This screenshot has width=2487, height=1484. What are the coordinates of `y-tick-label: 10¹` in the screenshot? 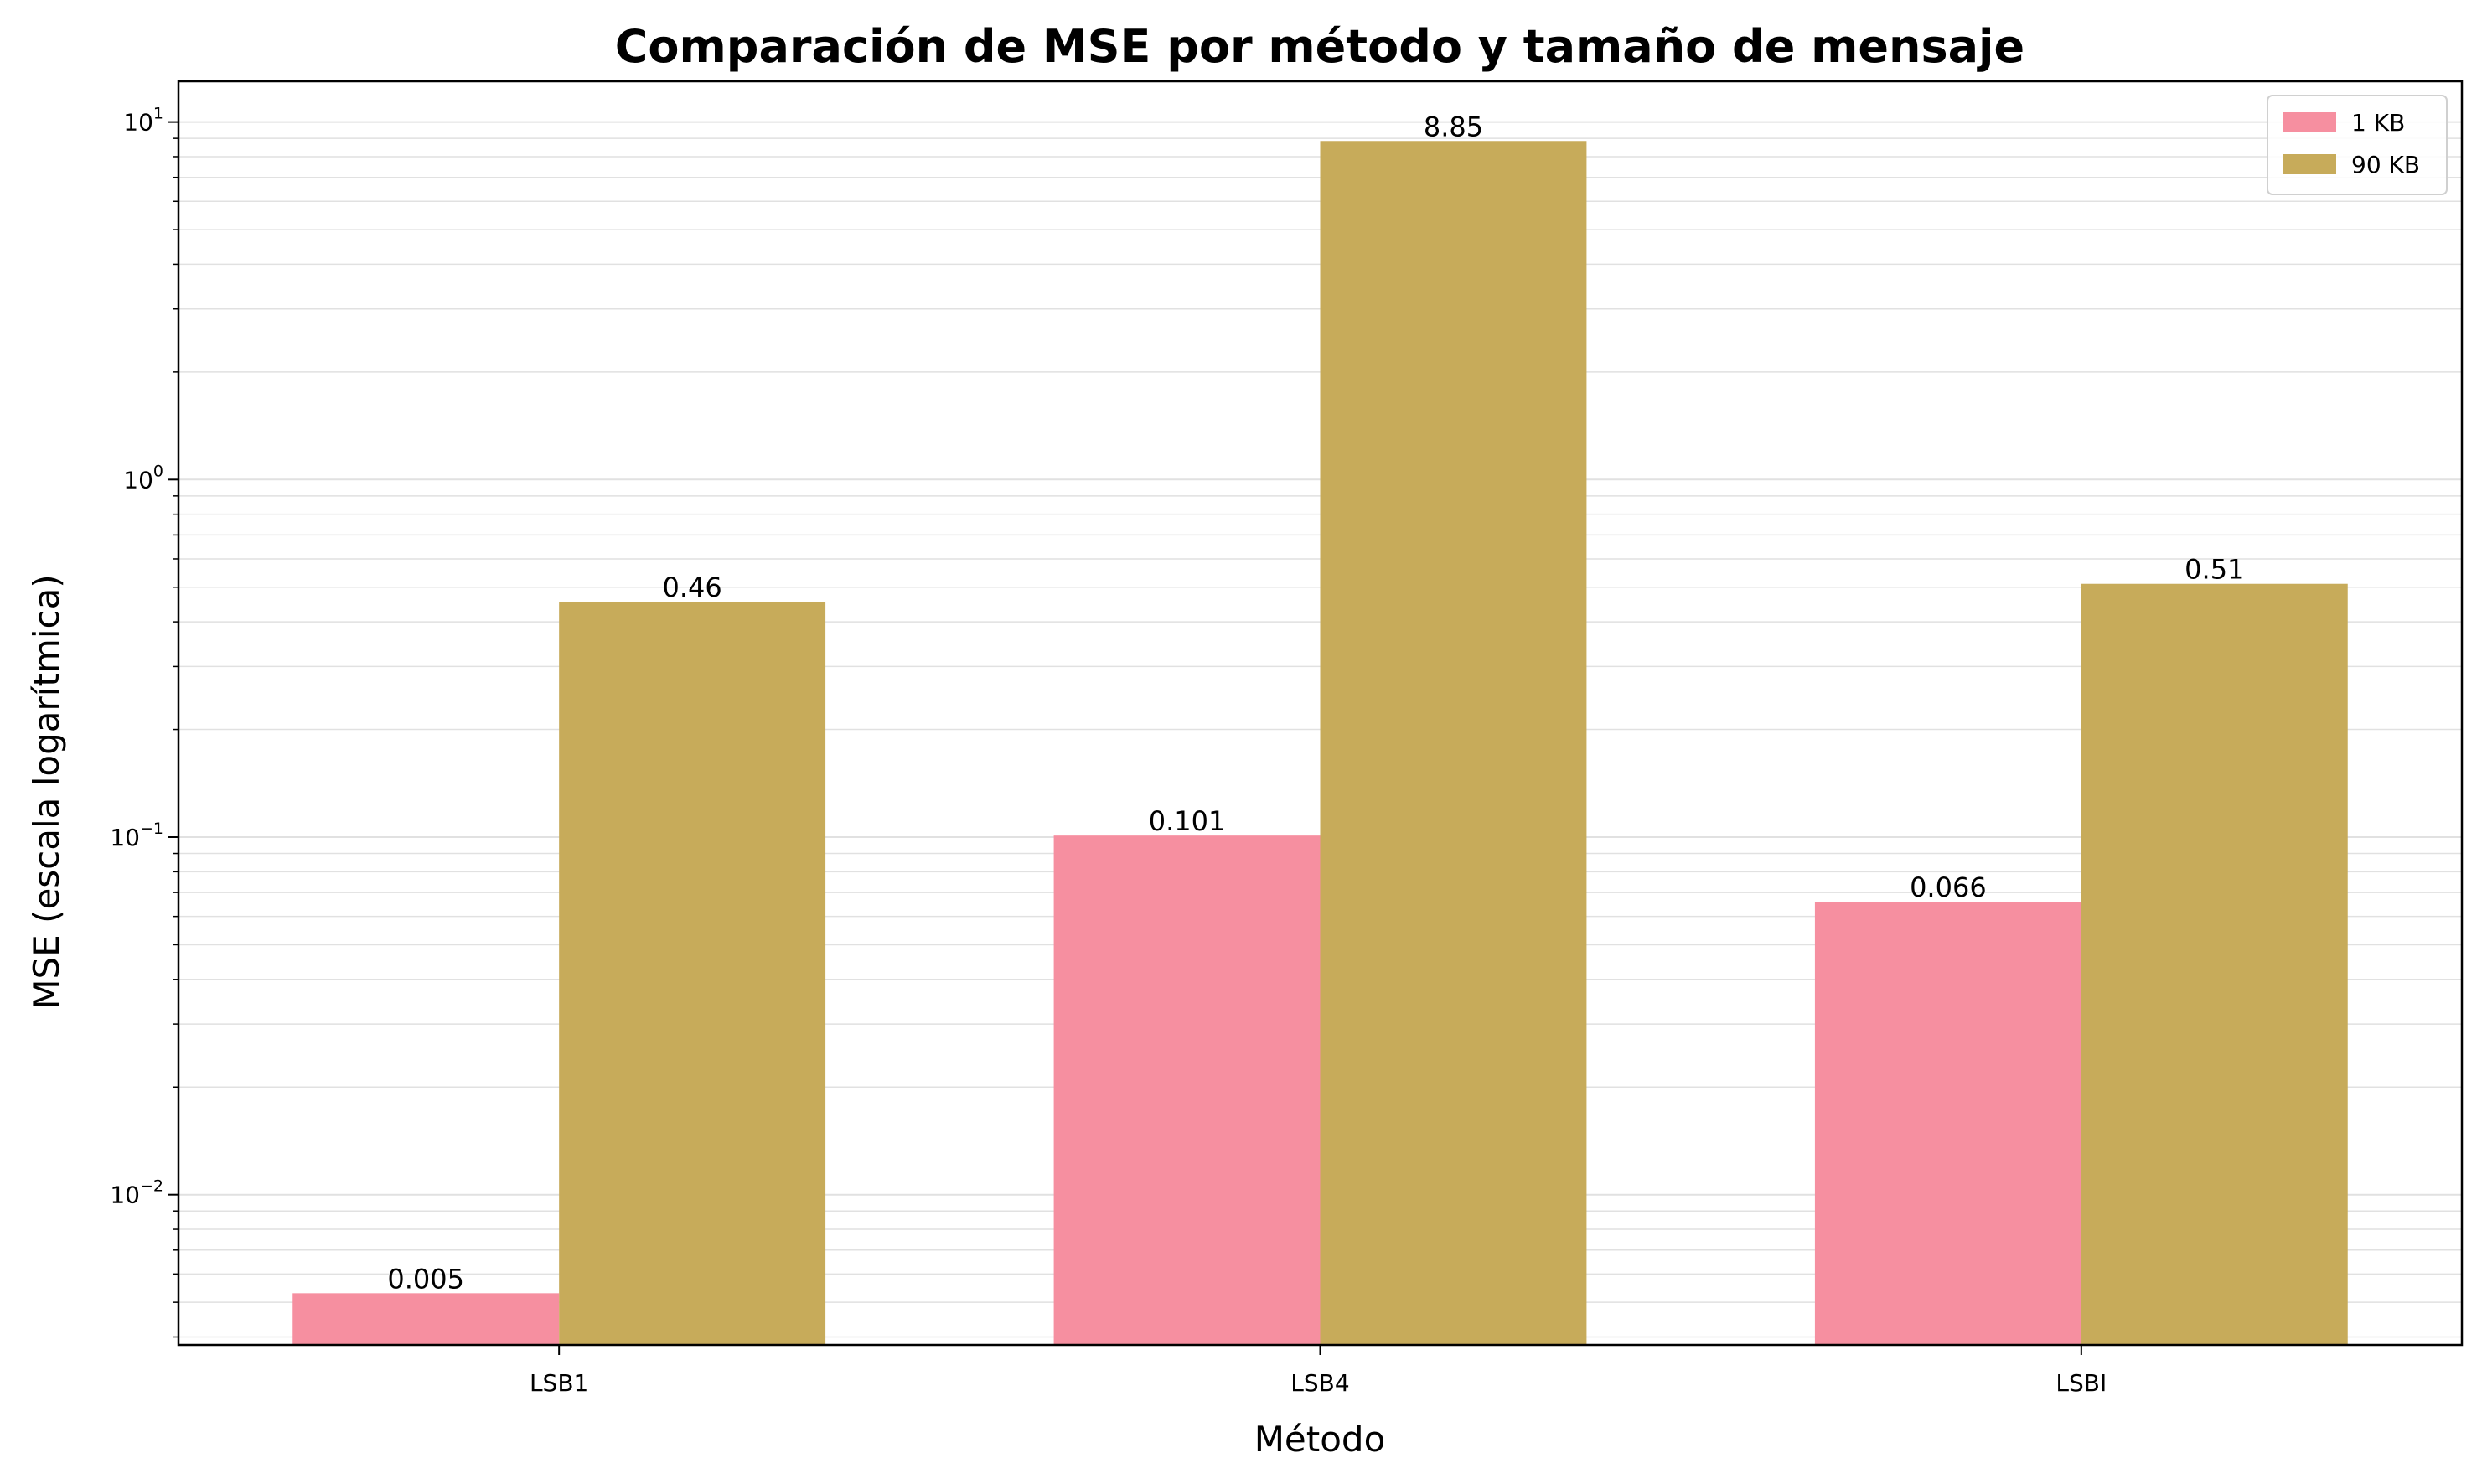 It's located at (143, 121).